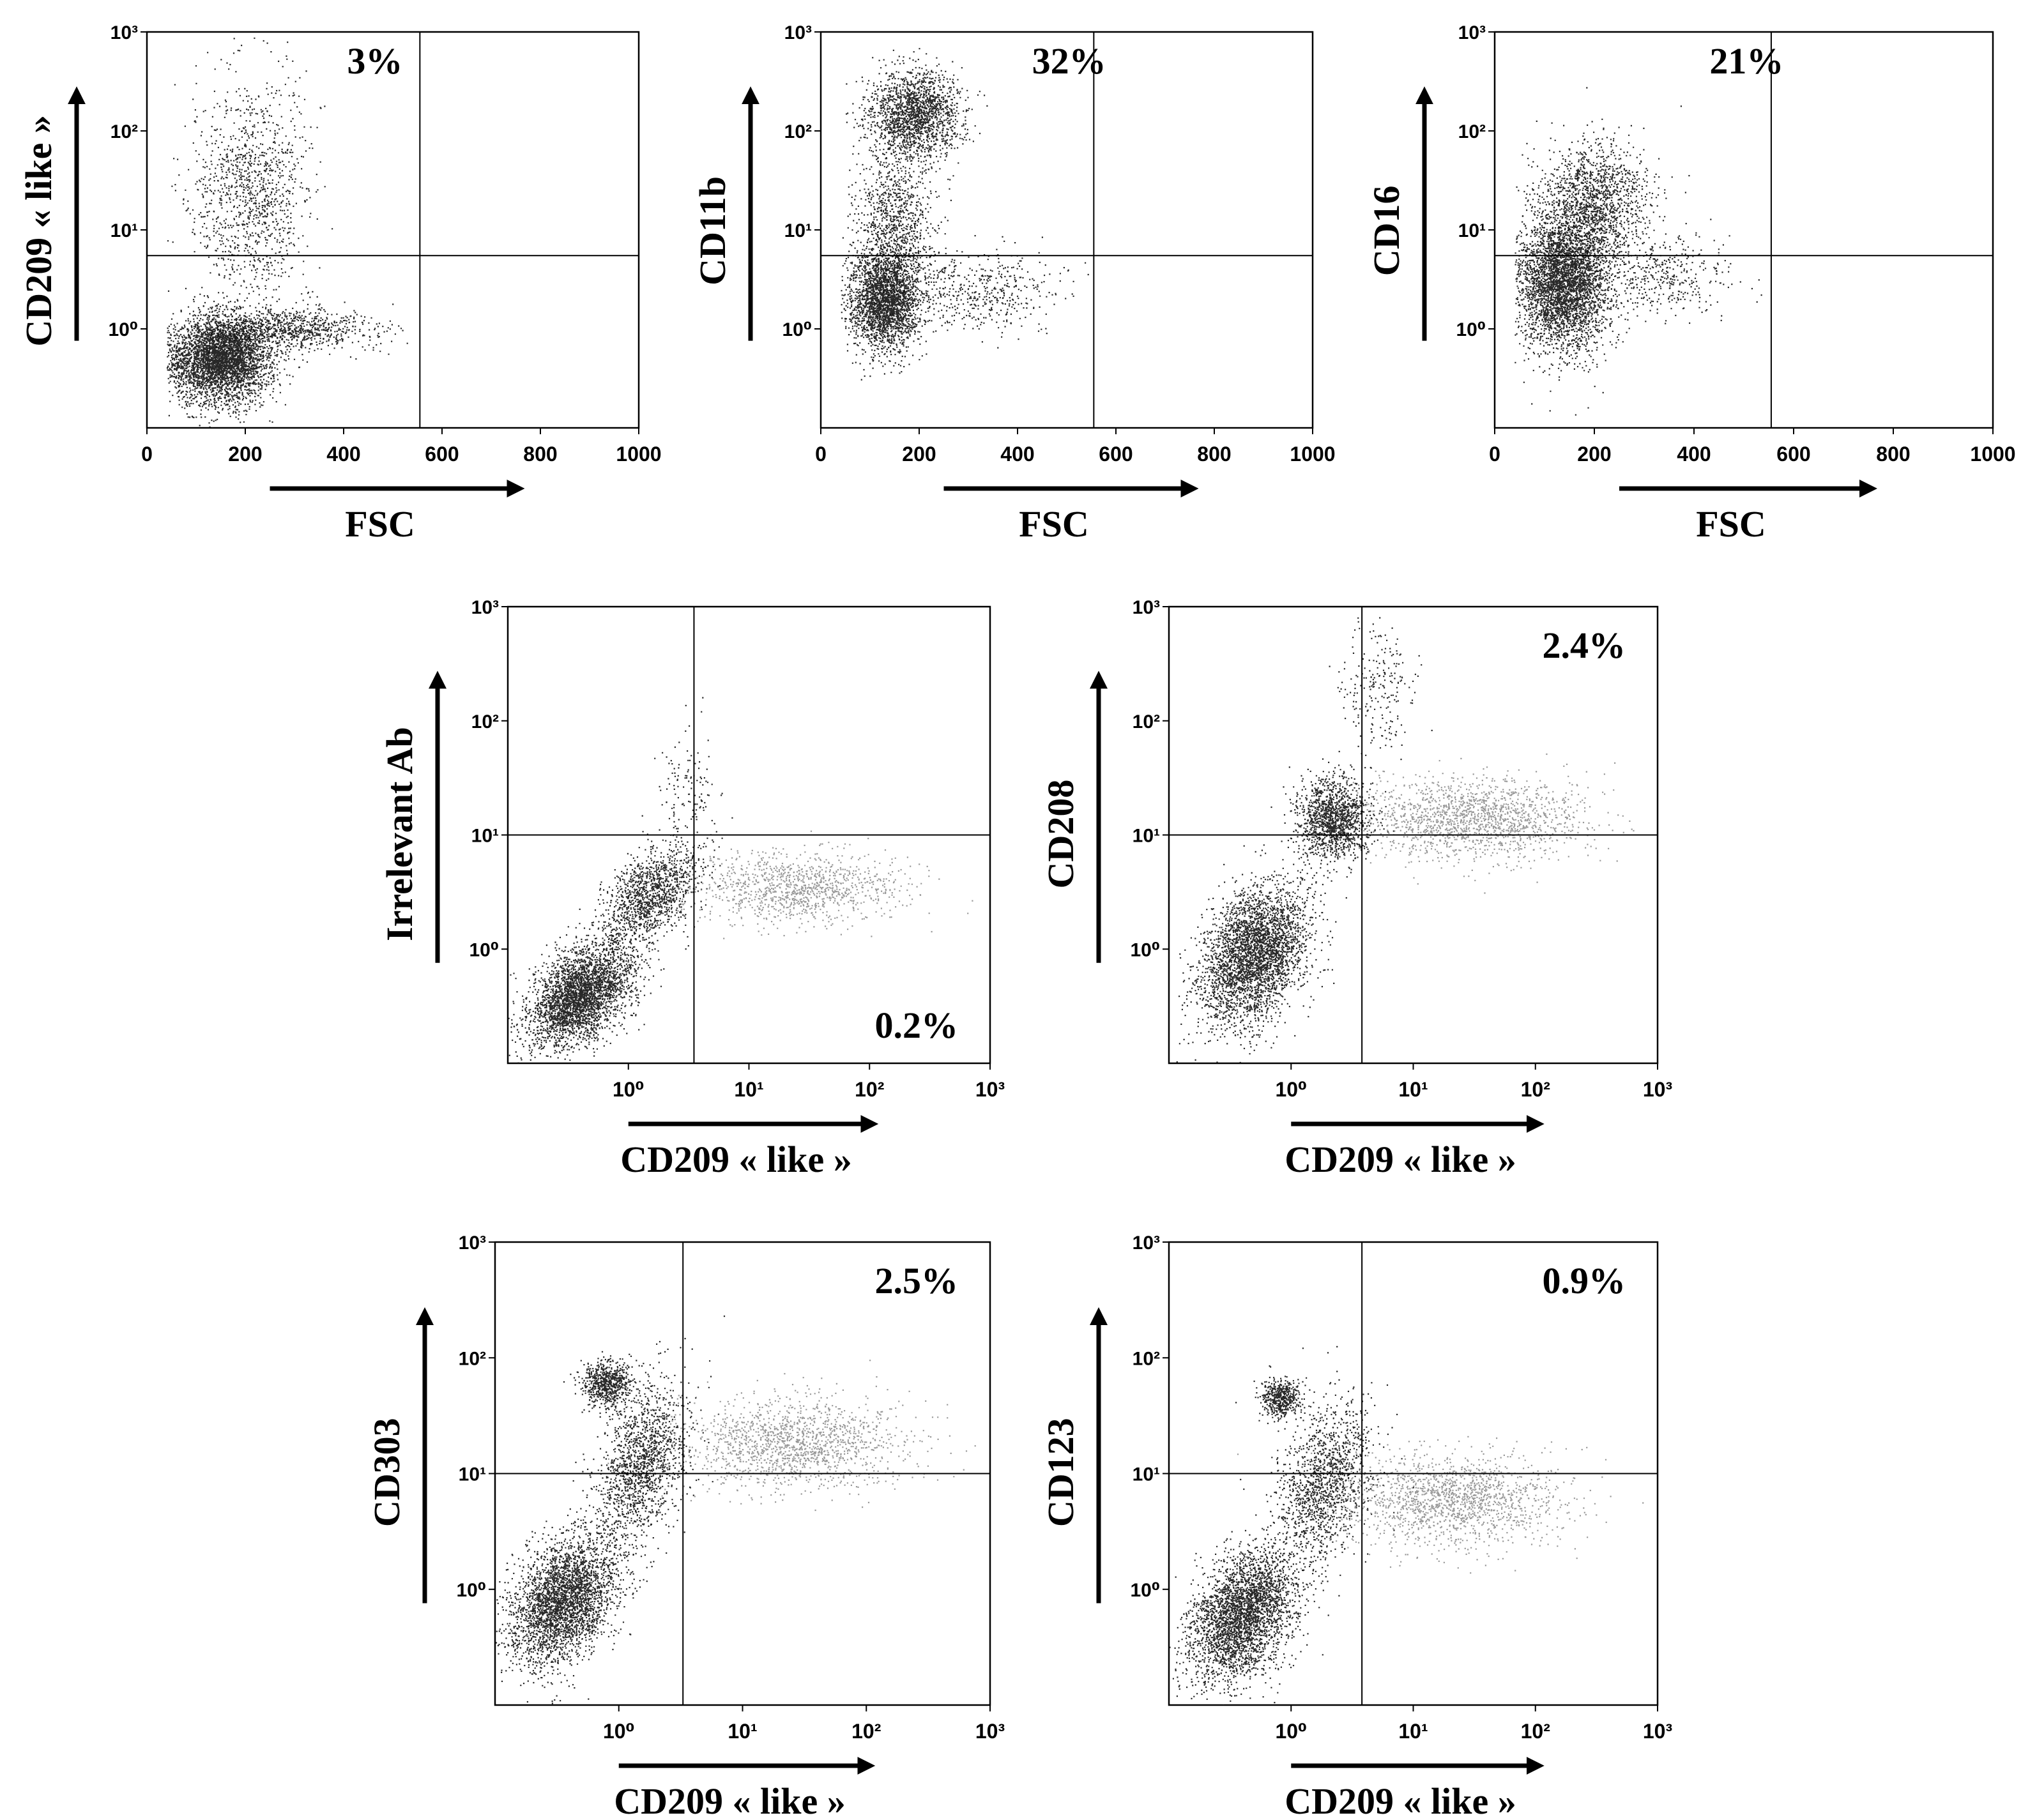 The image size is (2037, 1820). Describe the element at coordinates (1694, 454) in the screenshot. I see `x-tick-label: 400` at that location.